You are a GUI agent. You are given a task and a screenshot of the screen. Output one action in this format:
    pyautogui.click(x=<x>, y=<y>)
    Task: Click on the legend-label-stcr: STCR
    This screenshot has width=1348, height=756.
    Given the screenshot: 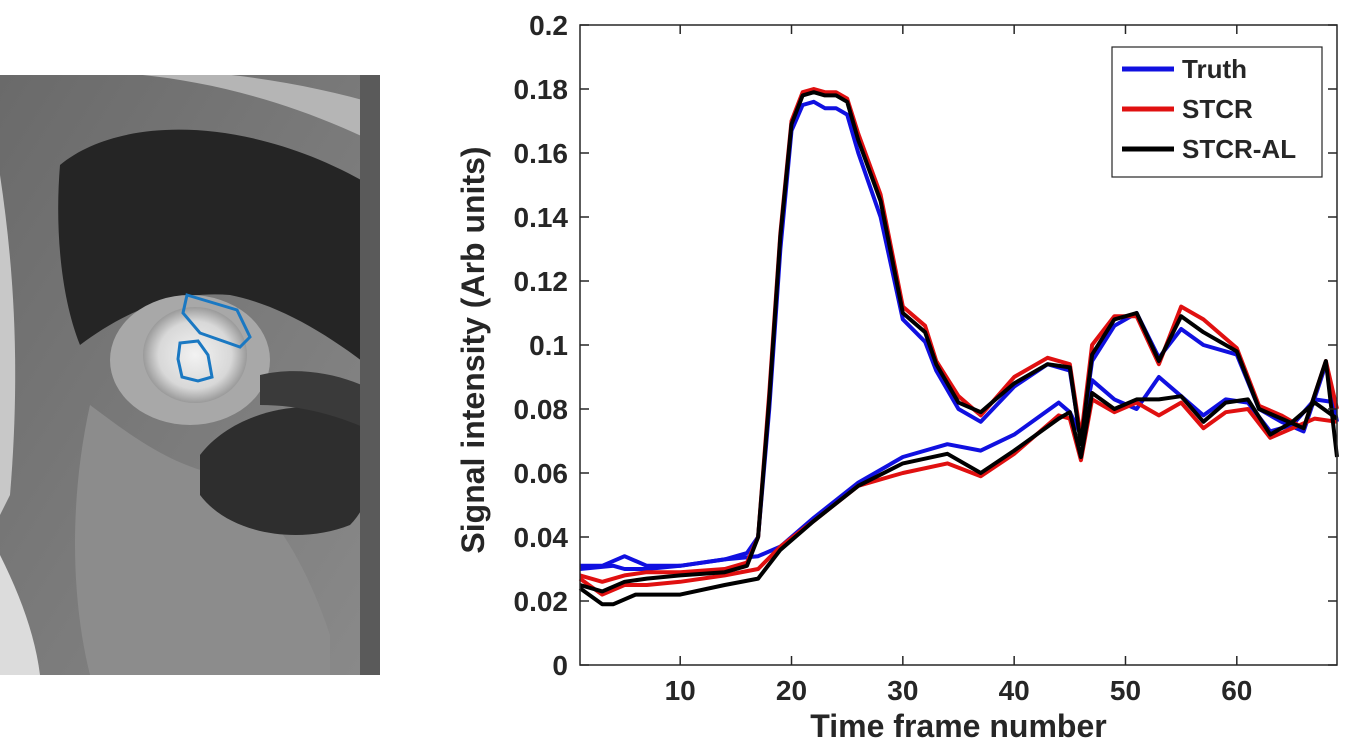 What is the action you would take?
    pyautogui.click(x=1217, y=109)
    